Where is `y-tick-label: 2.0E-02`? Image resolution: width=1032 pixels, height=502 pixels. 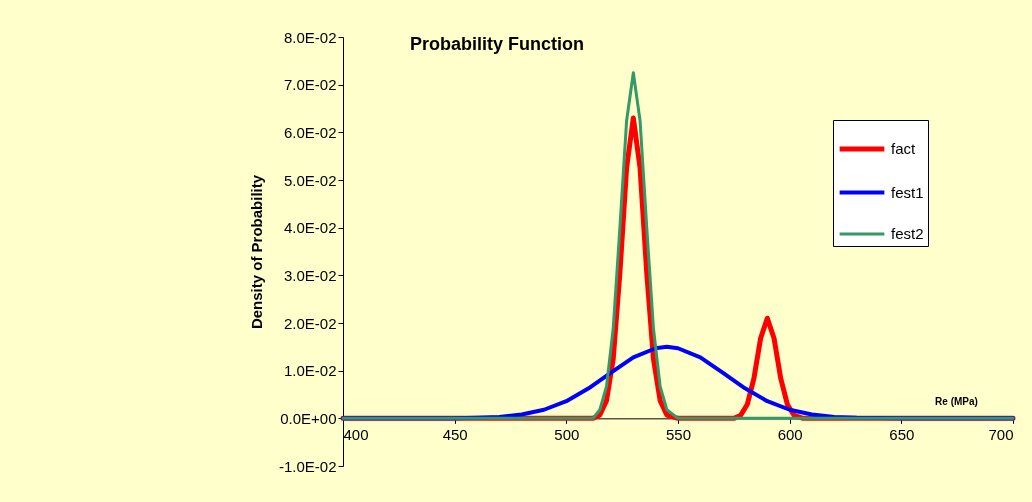 y-tick-label: 2.0E-02 is located at coordinates (310, 323).